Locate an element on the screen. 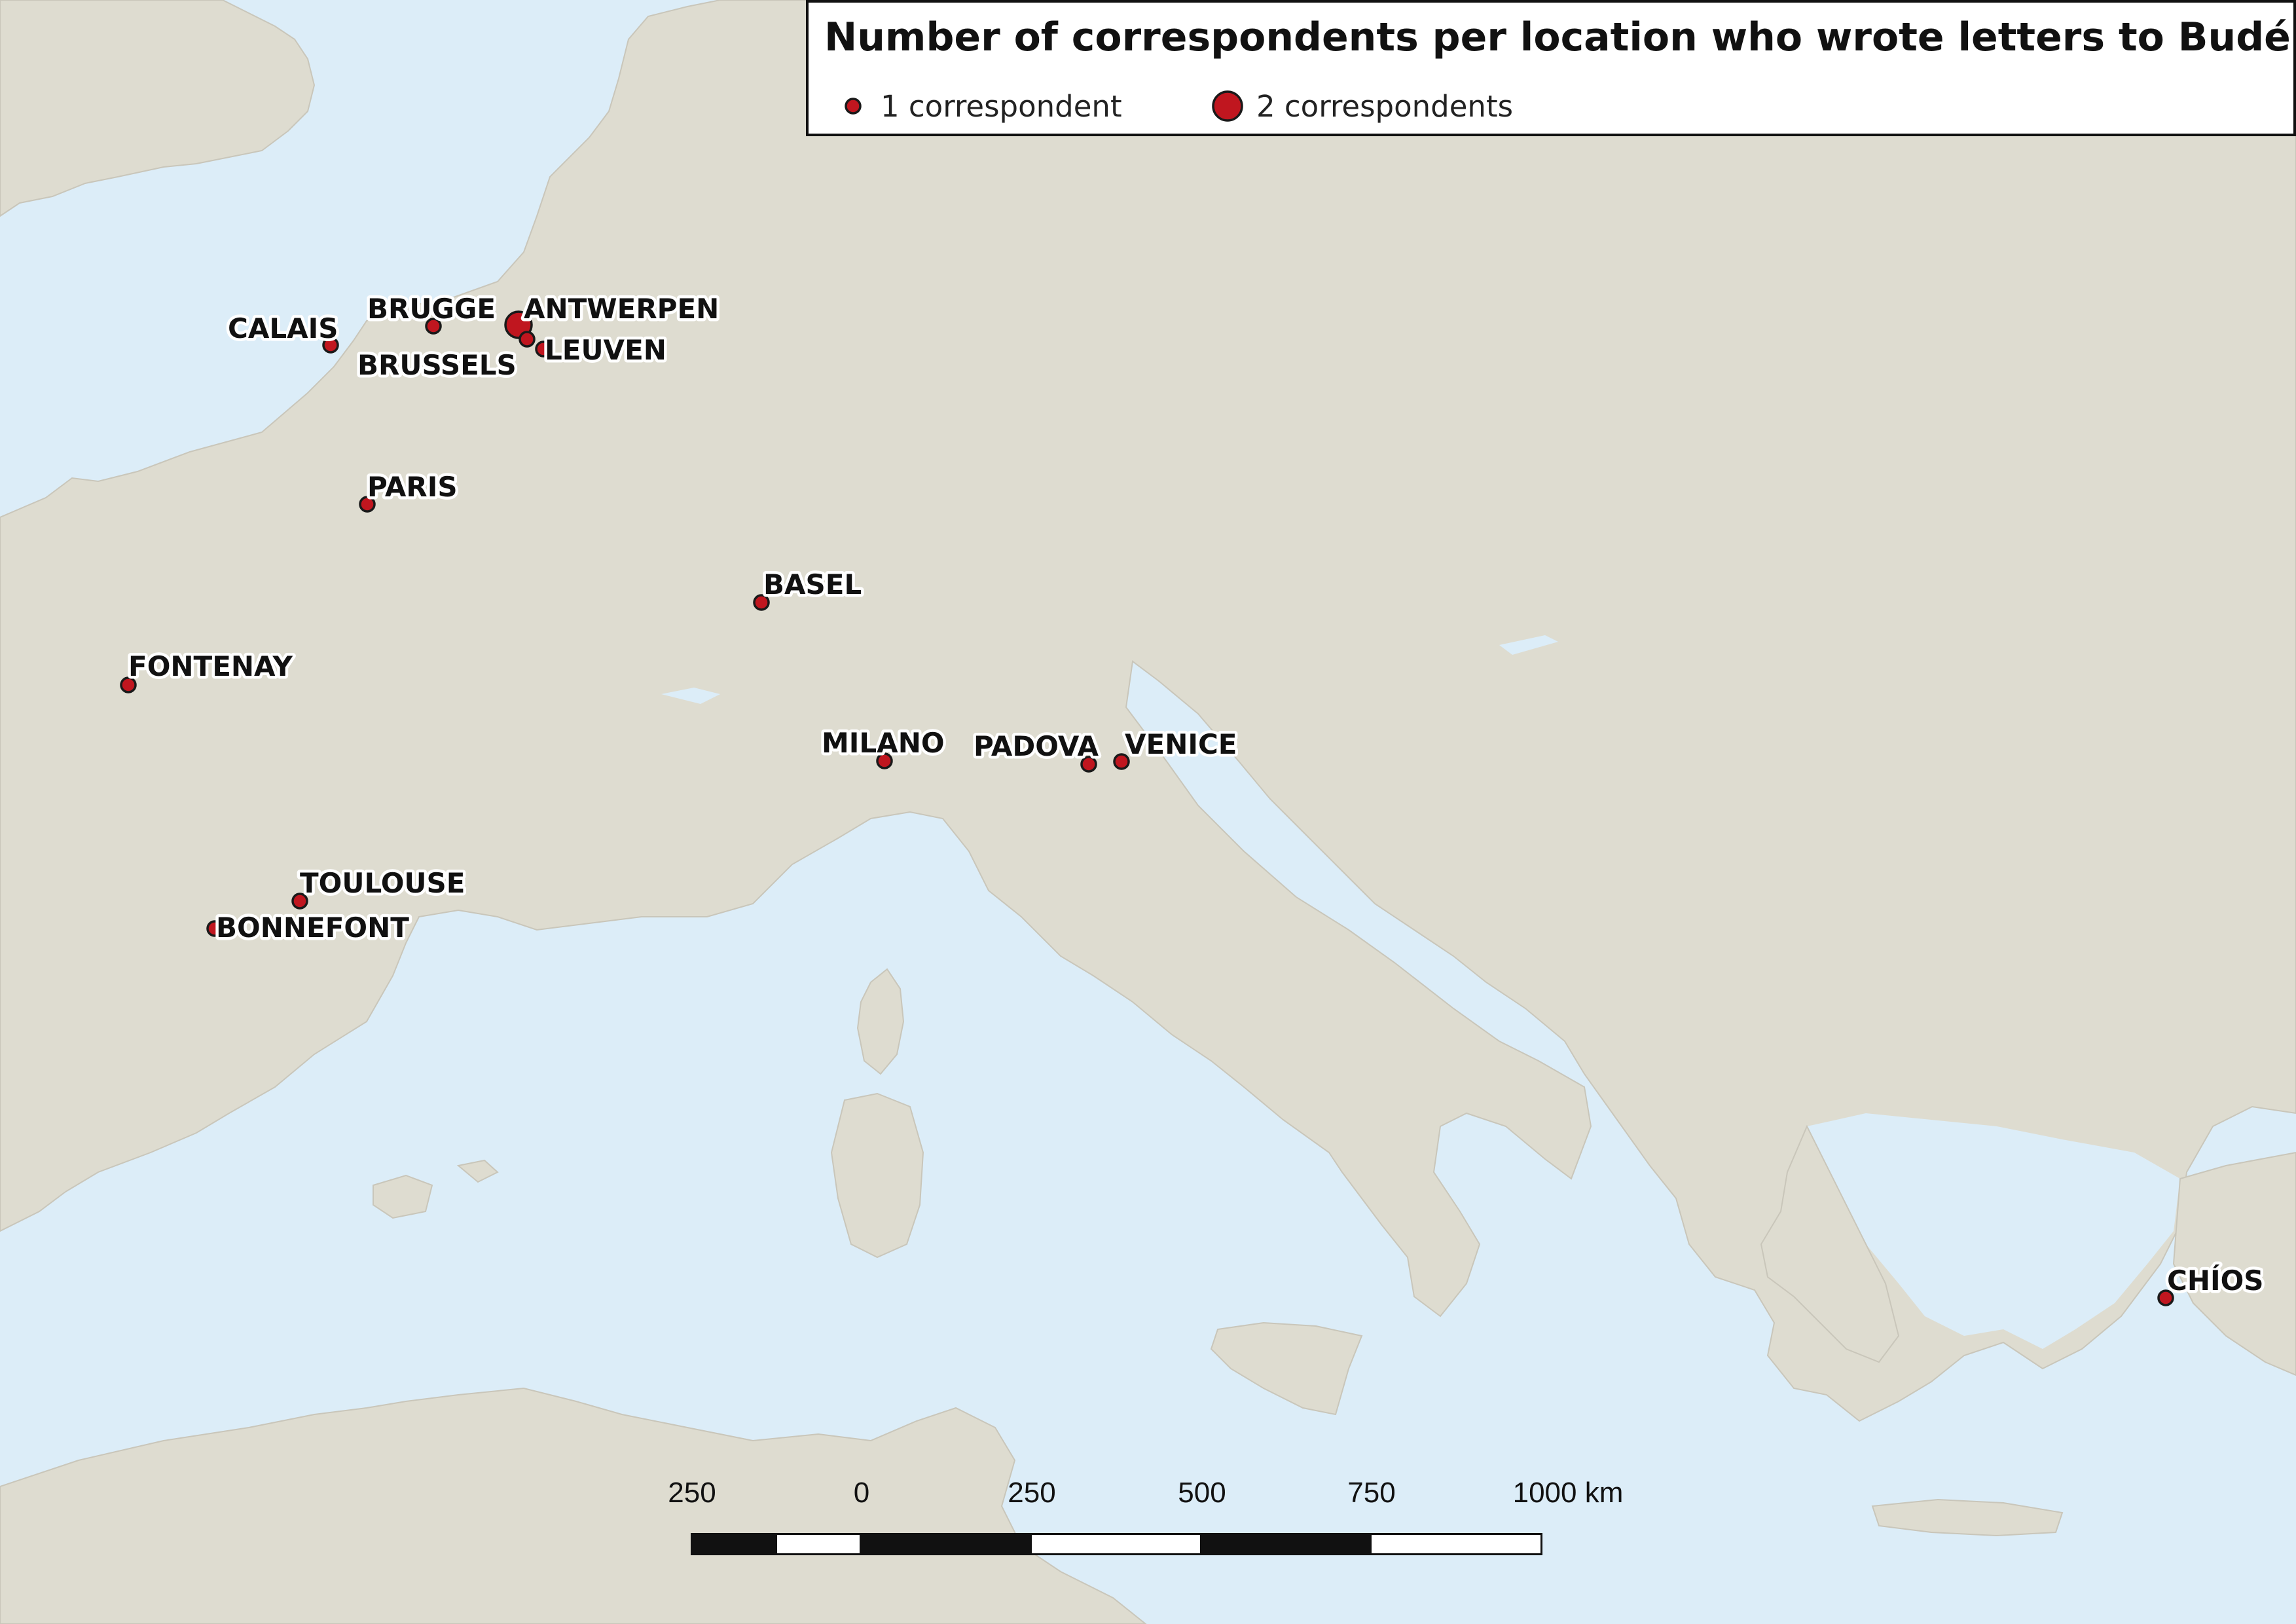  legend-dot-large-icon is located at coordinates (1227, 106).